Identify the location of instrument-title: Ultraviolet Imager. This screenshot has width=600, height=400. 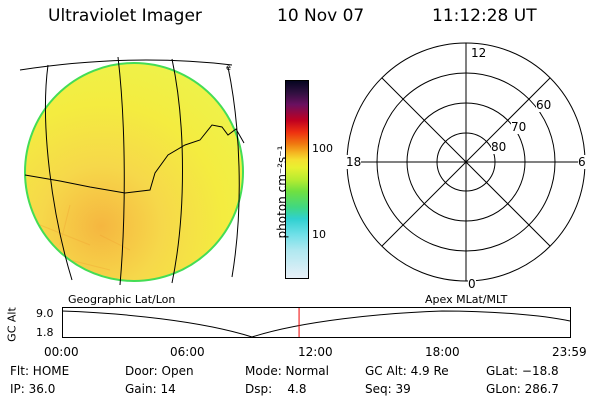
(125, 16).